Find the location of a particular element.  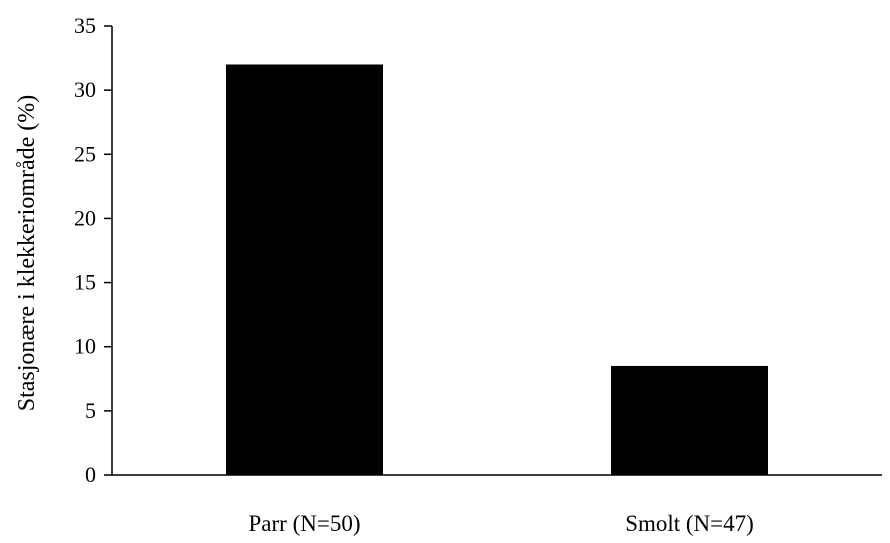

y-tick-label-30: 30 is located at coordinates (85, 89).